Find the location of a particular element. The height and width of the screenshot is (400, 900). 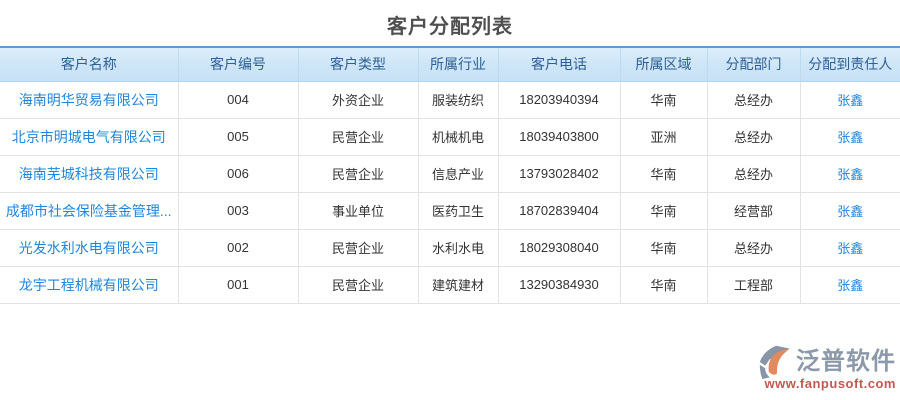

phone-cell: 18203940394 is located at coordinates (559, 100).